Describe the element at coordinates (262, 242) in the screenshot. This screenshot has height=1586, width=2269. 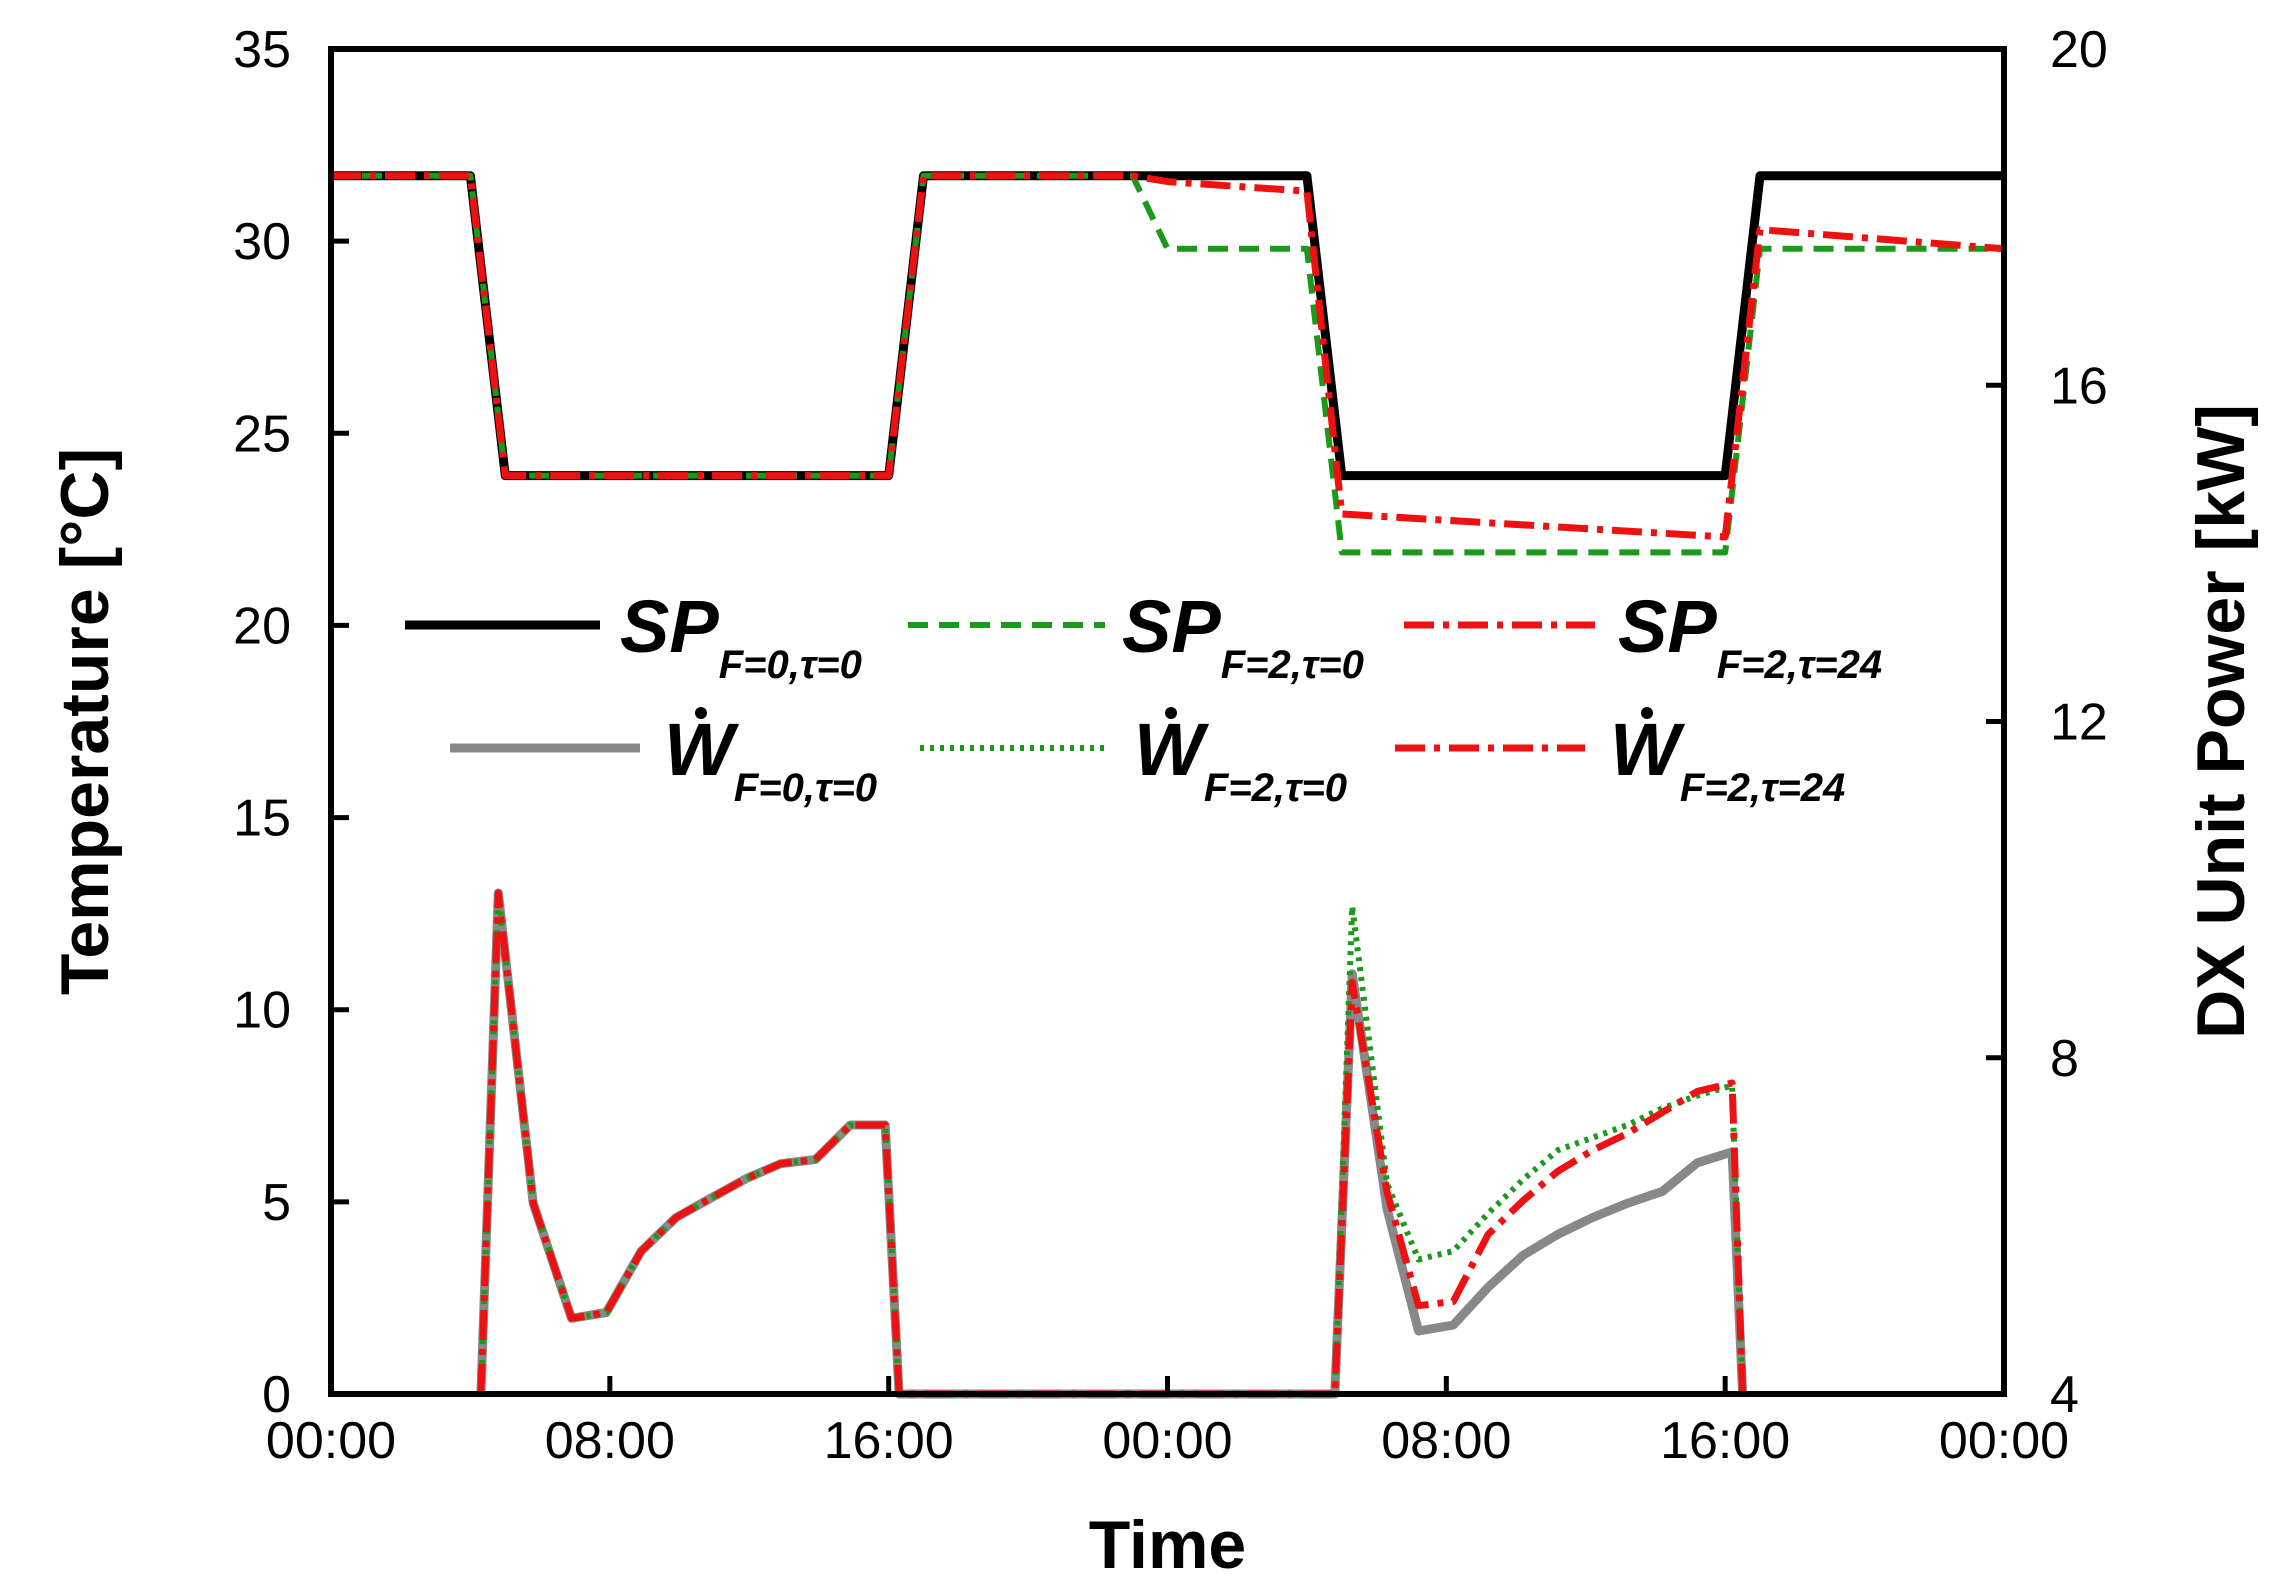
I see `y-tick-label: 30` at that location.